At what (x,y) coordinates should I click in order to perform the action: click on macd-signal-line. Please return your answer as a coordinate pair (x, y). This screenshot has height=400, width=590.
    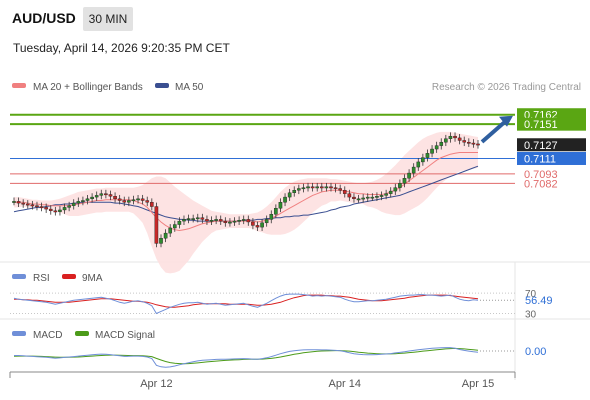
    Looking at the image, I should click on (246, 356).